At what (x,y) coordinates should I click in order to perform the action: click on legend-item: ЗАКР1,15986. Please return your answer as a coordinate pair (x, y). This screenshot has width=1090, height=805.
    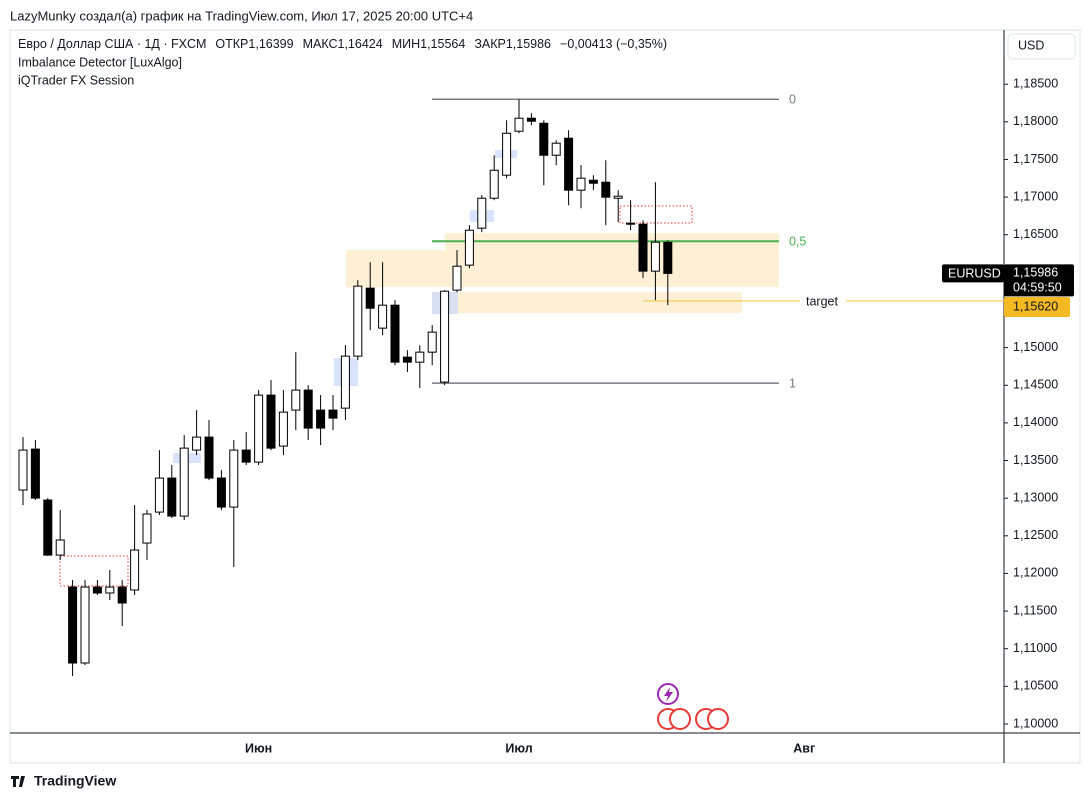
    Looking at the image, I should click on (513, 44).